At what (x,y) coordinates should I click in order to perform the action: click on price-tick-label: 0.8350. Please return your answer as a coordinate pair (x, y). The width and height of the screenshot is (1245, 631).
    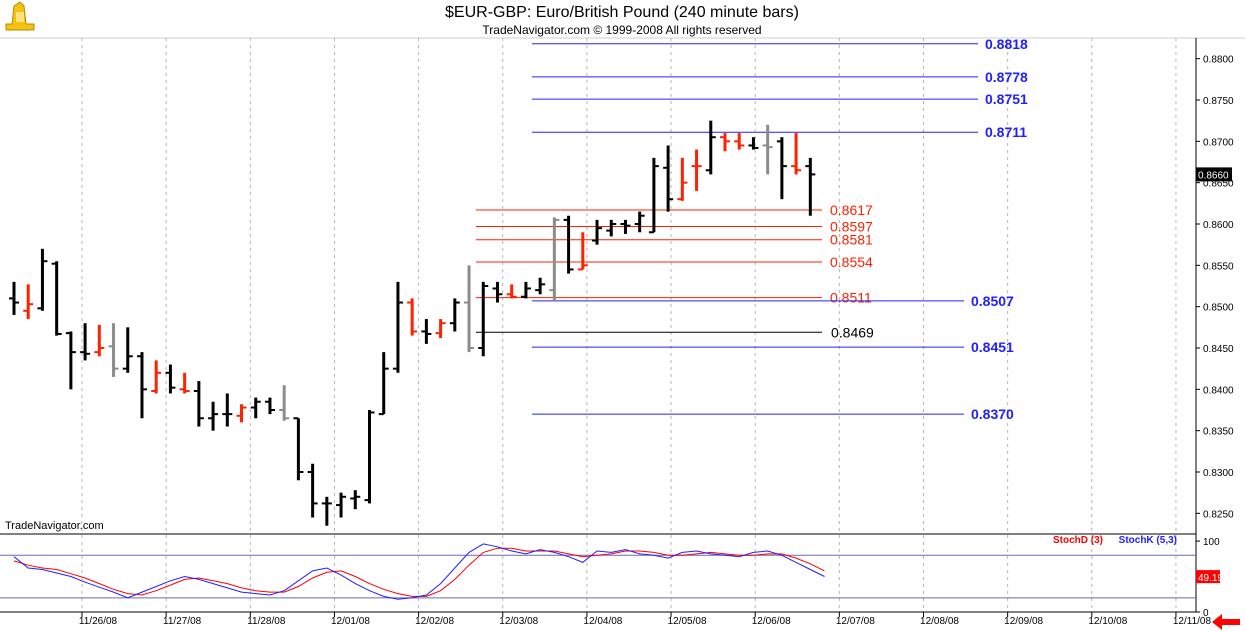
    Looking at the image, I should click on (1218, 432).